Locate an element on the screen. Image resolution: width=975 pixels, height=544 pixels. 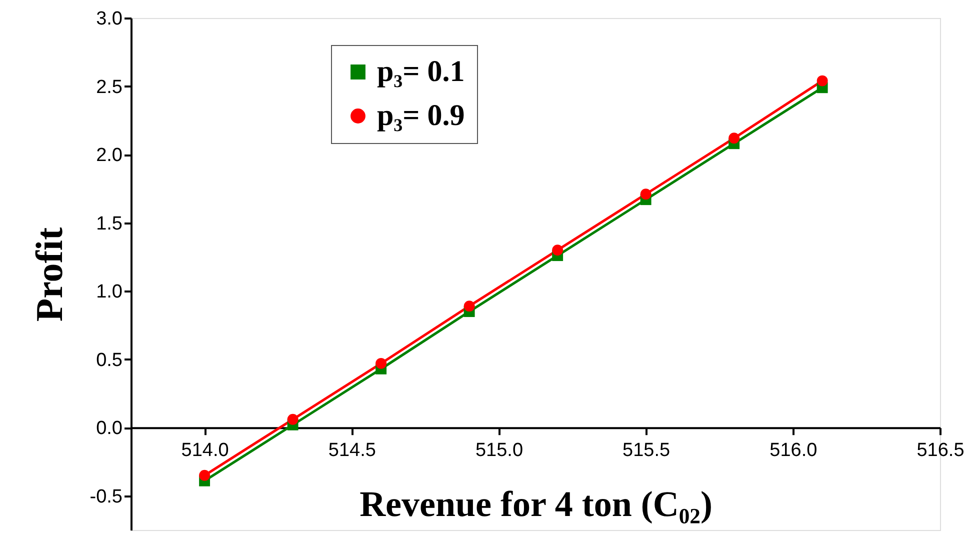
x-tick-label: 516.0 is located at coordinates (794, 451).